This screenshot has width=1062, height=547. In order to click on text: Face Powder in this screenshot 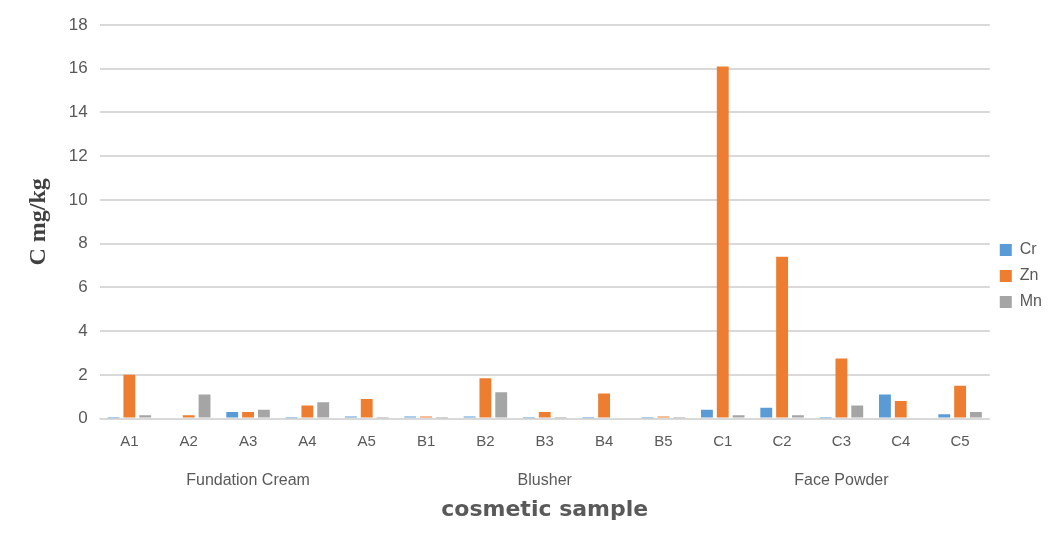, I will do `click(842, 480)`.